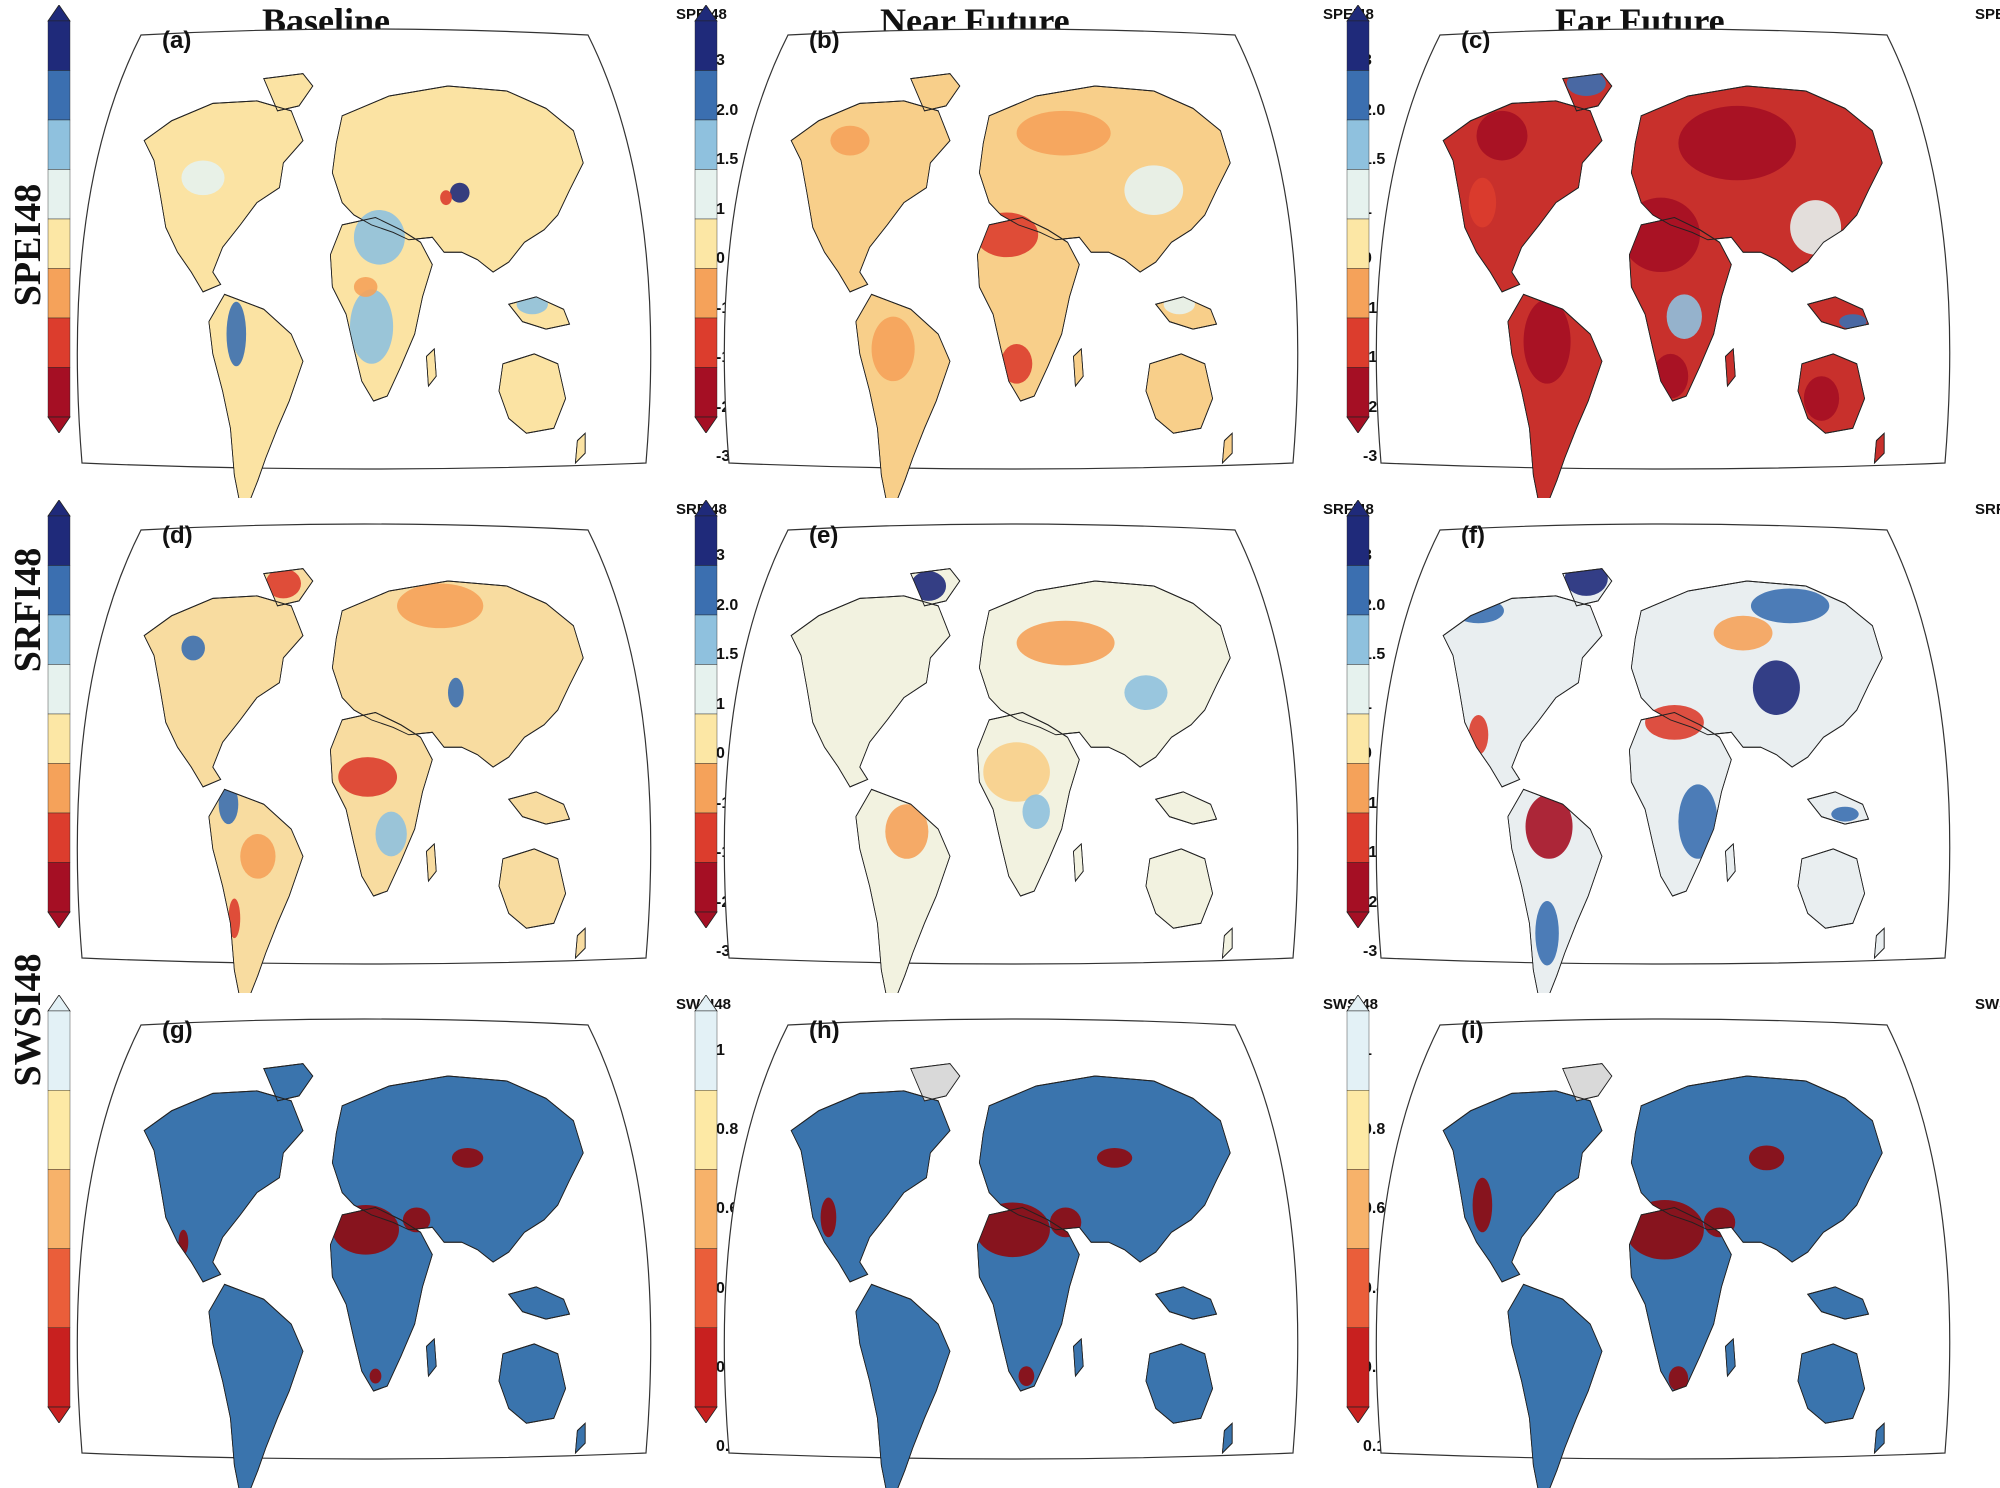 The height and width of the screenshot is (1488, 2000). Describe the element at coordinates (177, 1030) in the screenshot. I see `panel-label: (g)` at that location.